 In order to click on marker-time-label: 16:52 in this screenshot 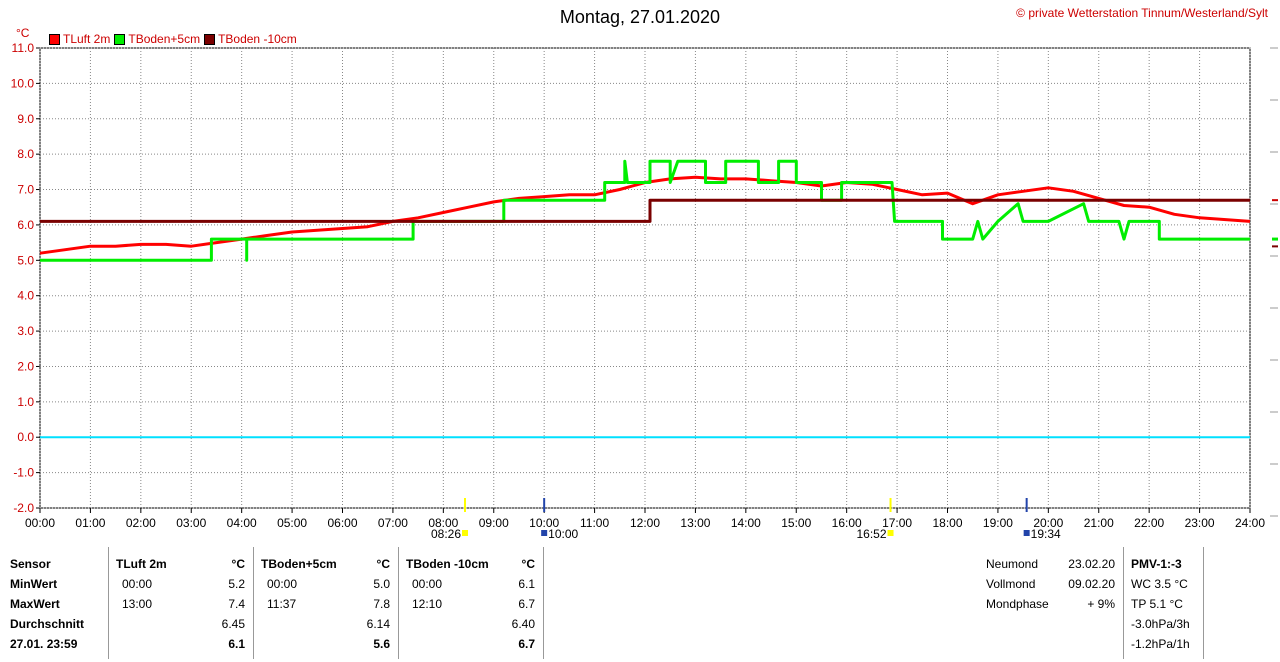, I will do `click(871, 534)`.